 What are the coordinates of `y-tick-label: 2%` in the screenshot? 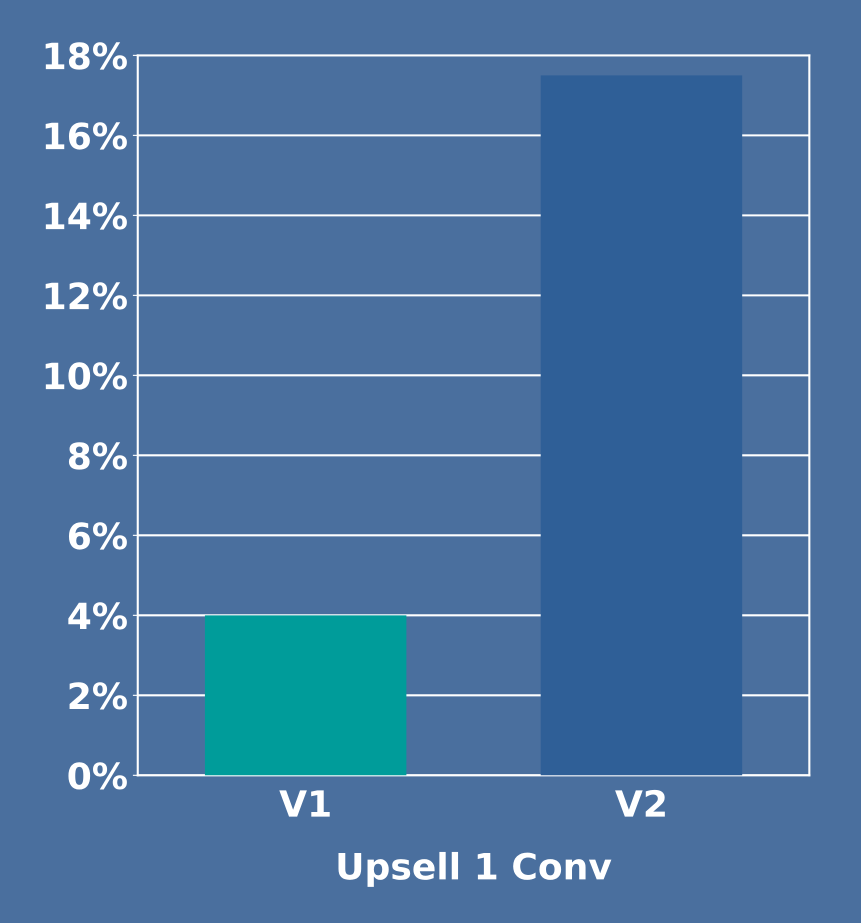 It's located at (98, 696).